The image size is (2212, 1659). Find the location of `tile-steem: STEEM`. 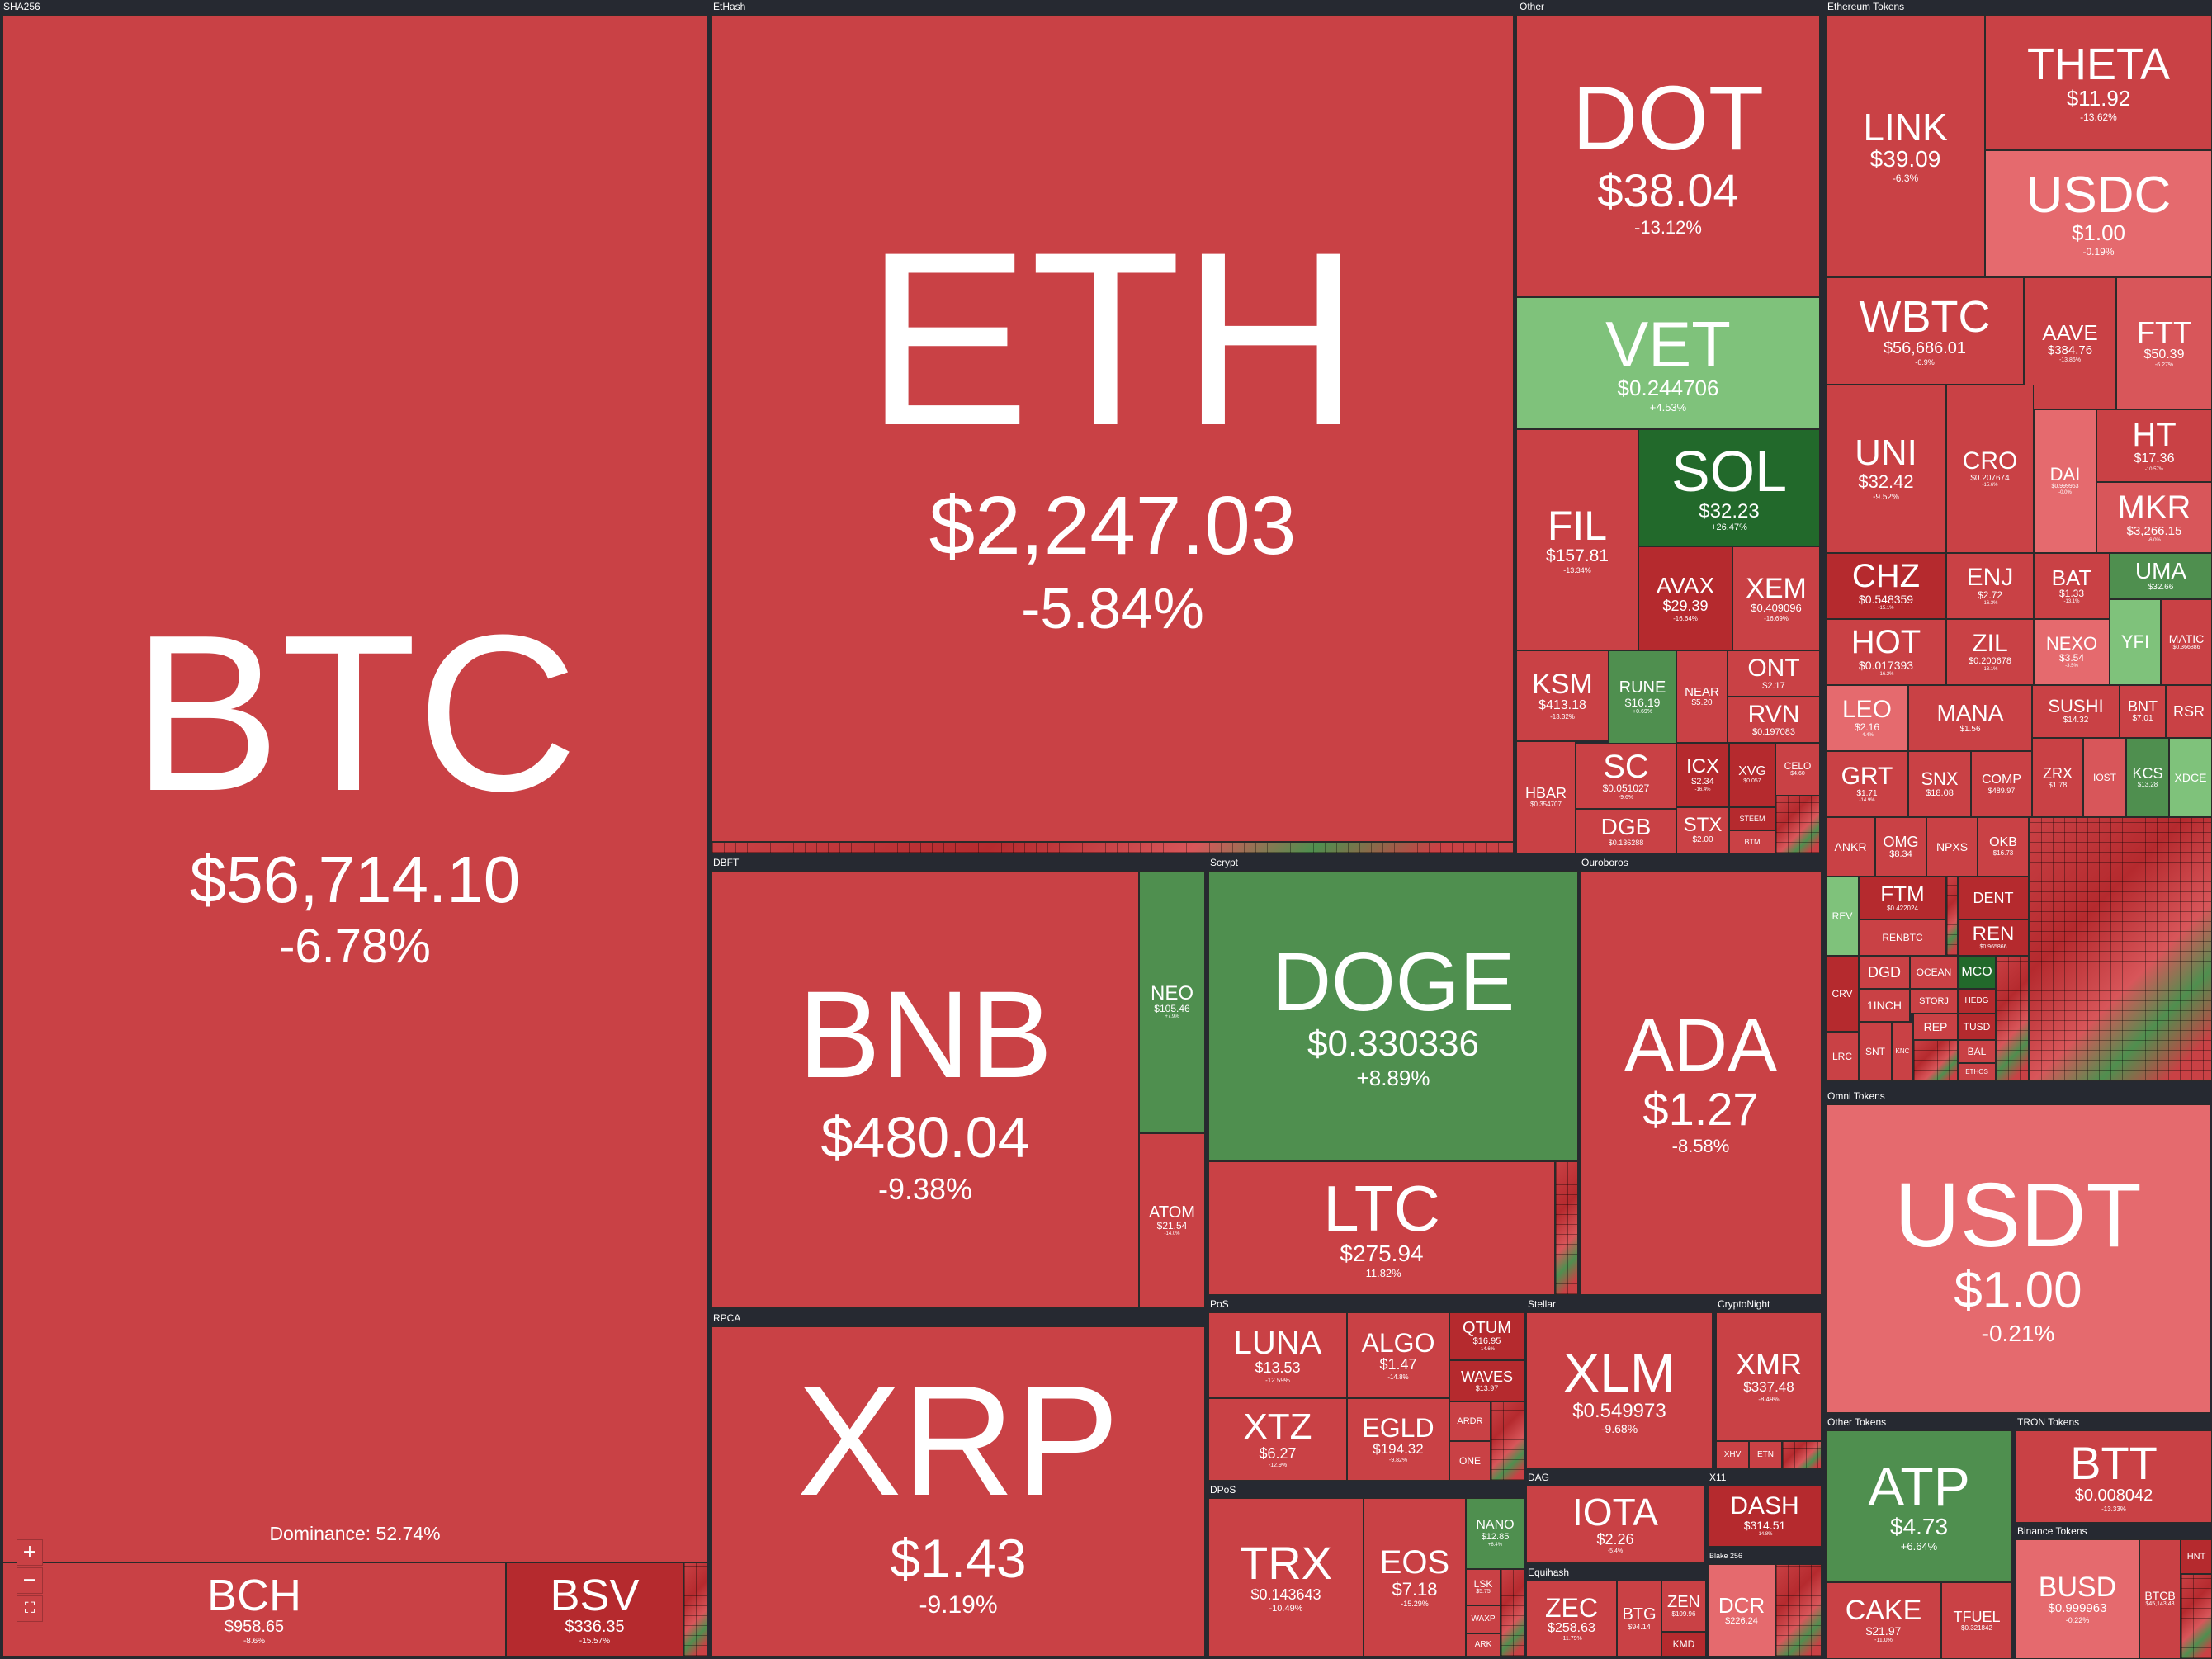

tile-steem: STEEM is located at coordinates (1752, 818).